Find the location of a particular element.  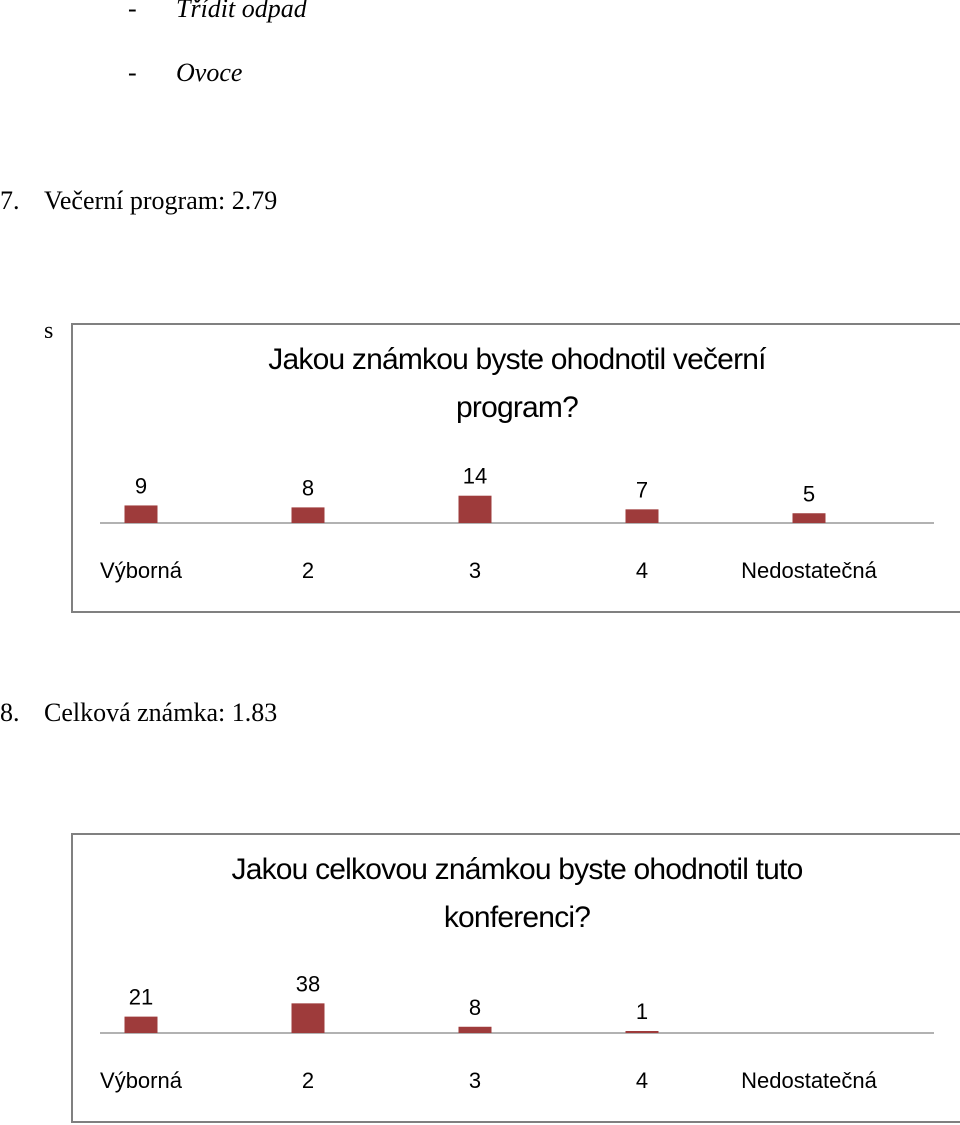

chart-title-line: konferenci? is located at coordinates (517, 917).